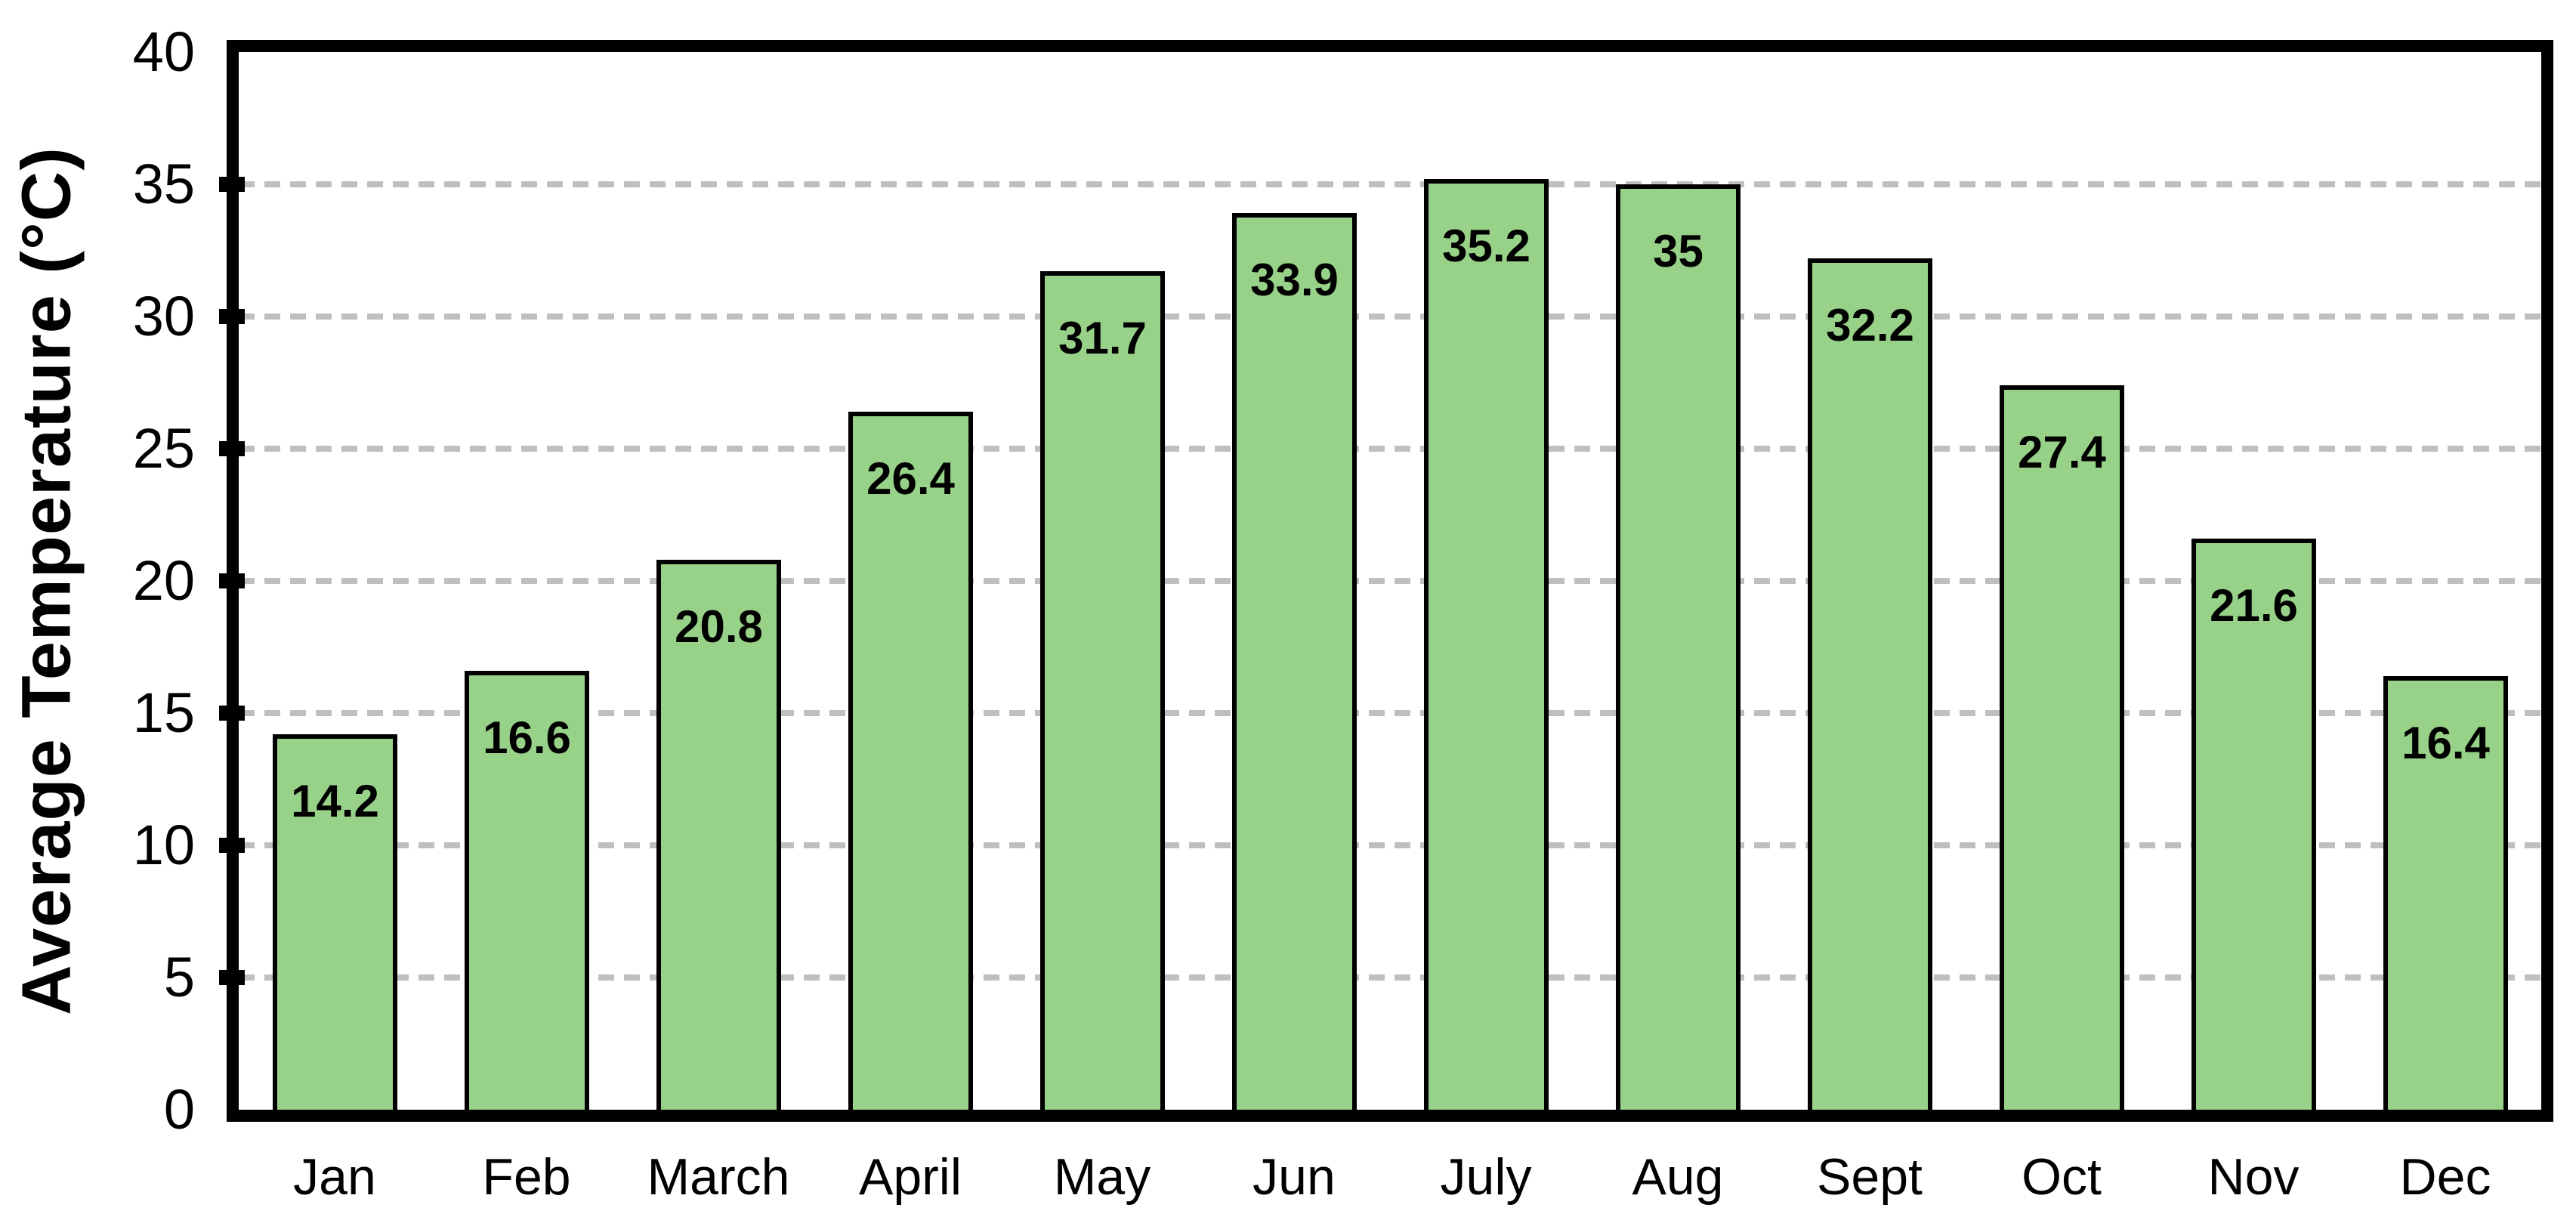  What do you see at coordinates (910, 761) in the screenshot?
I see `bar-april: 26.4` at bounding box center [910, 761].